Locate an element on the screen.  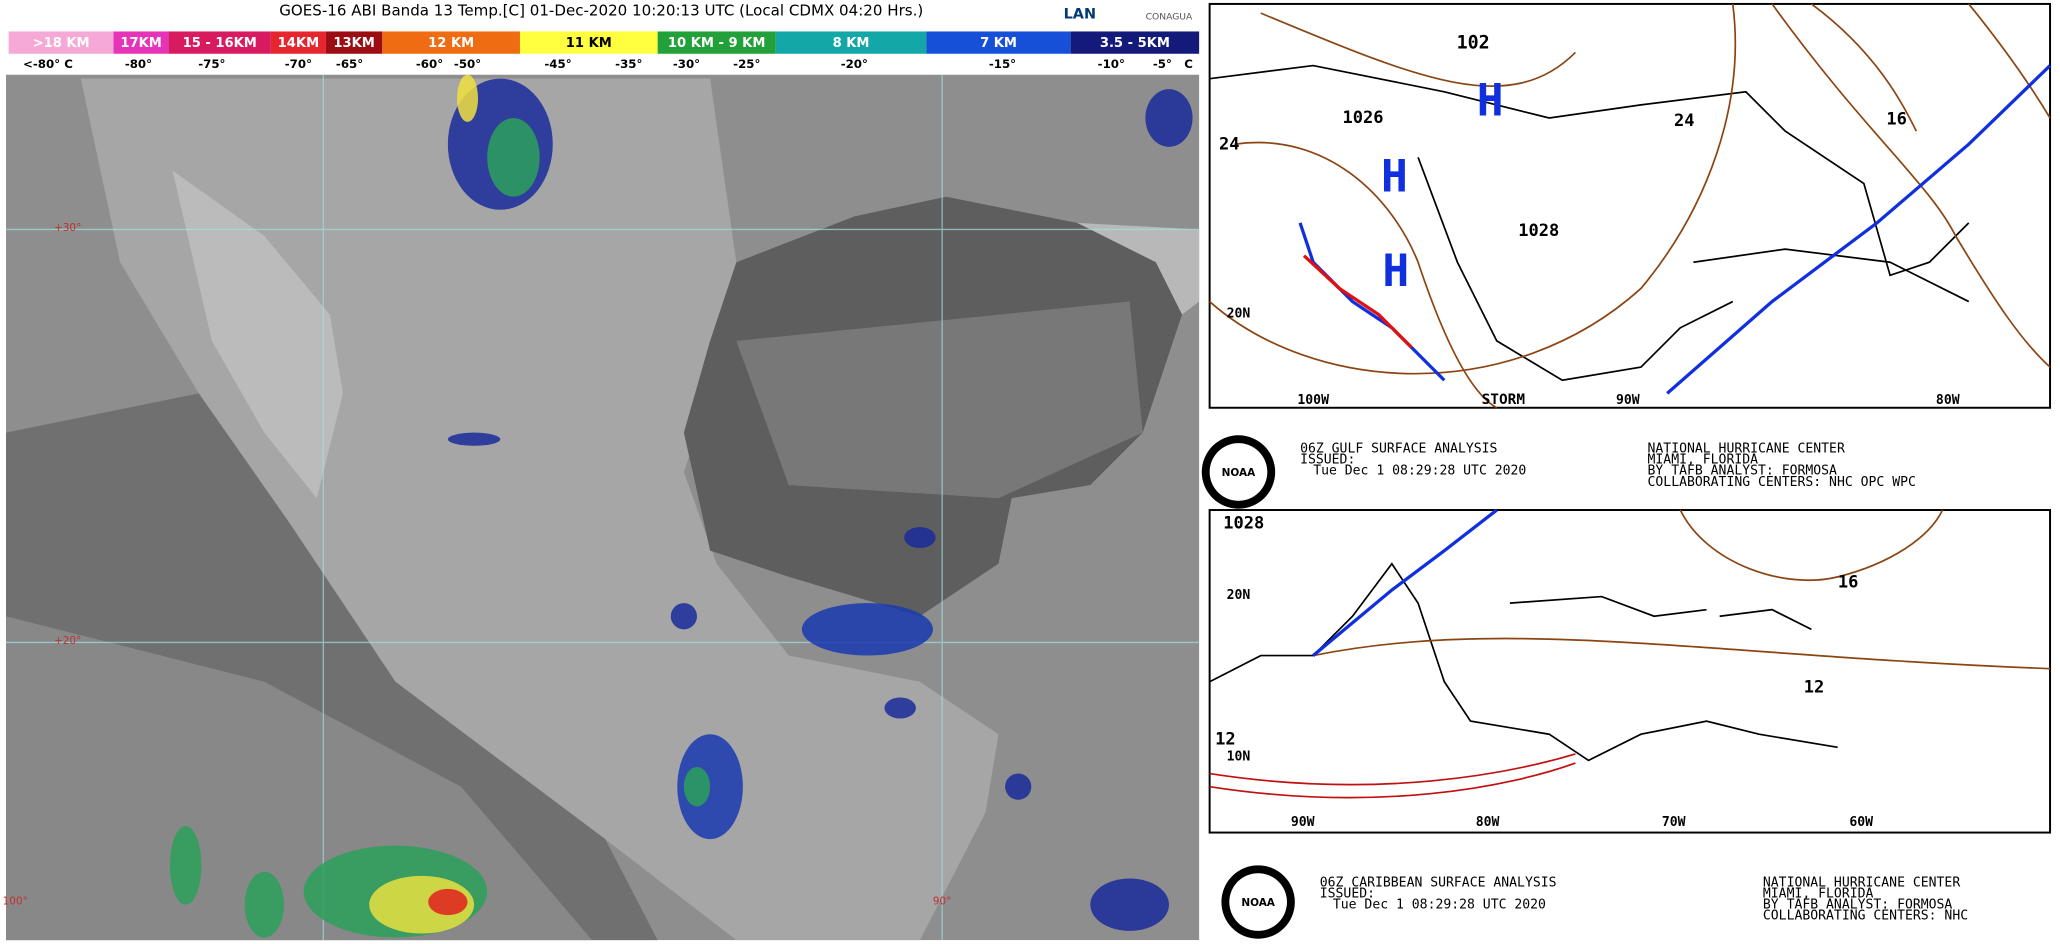
height-band-label: 8 KM is located at coordinates (851, 43).